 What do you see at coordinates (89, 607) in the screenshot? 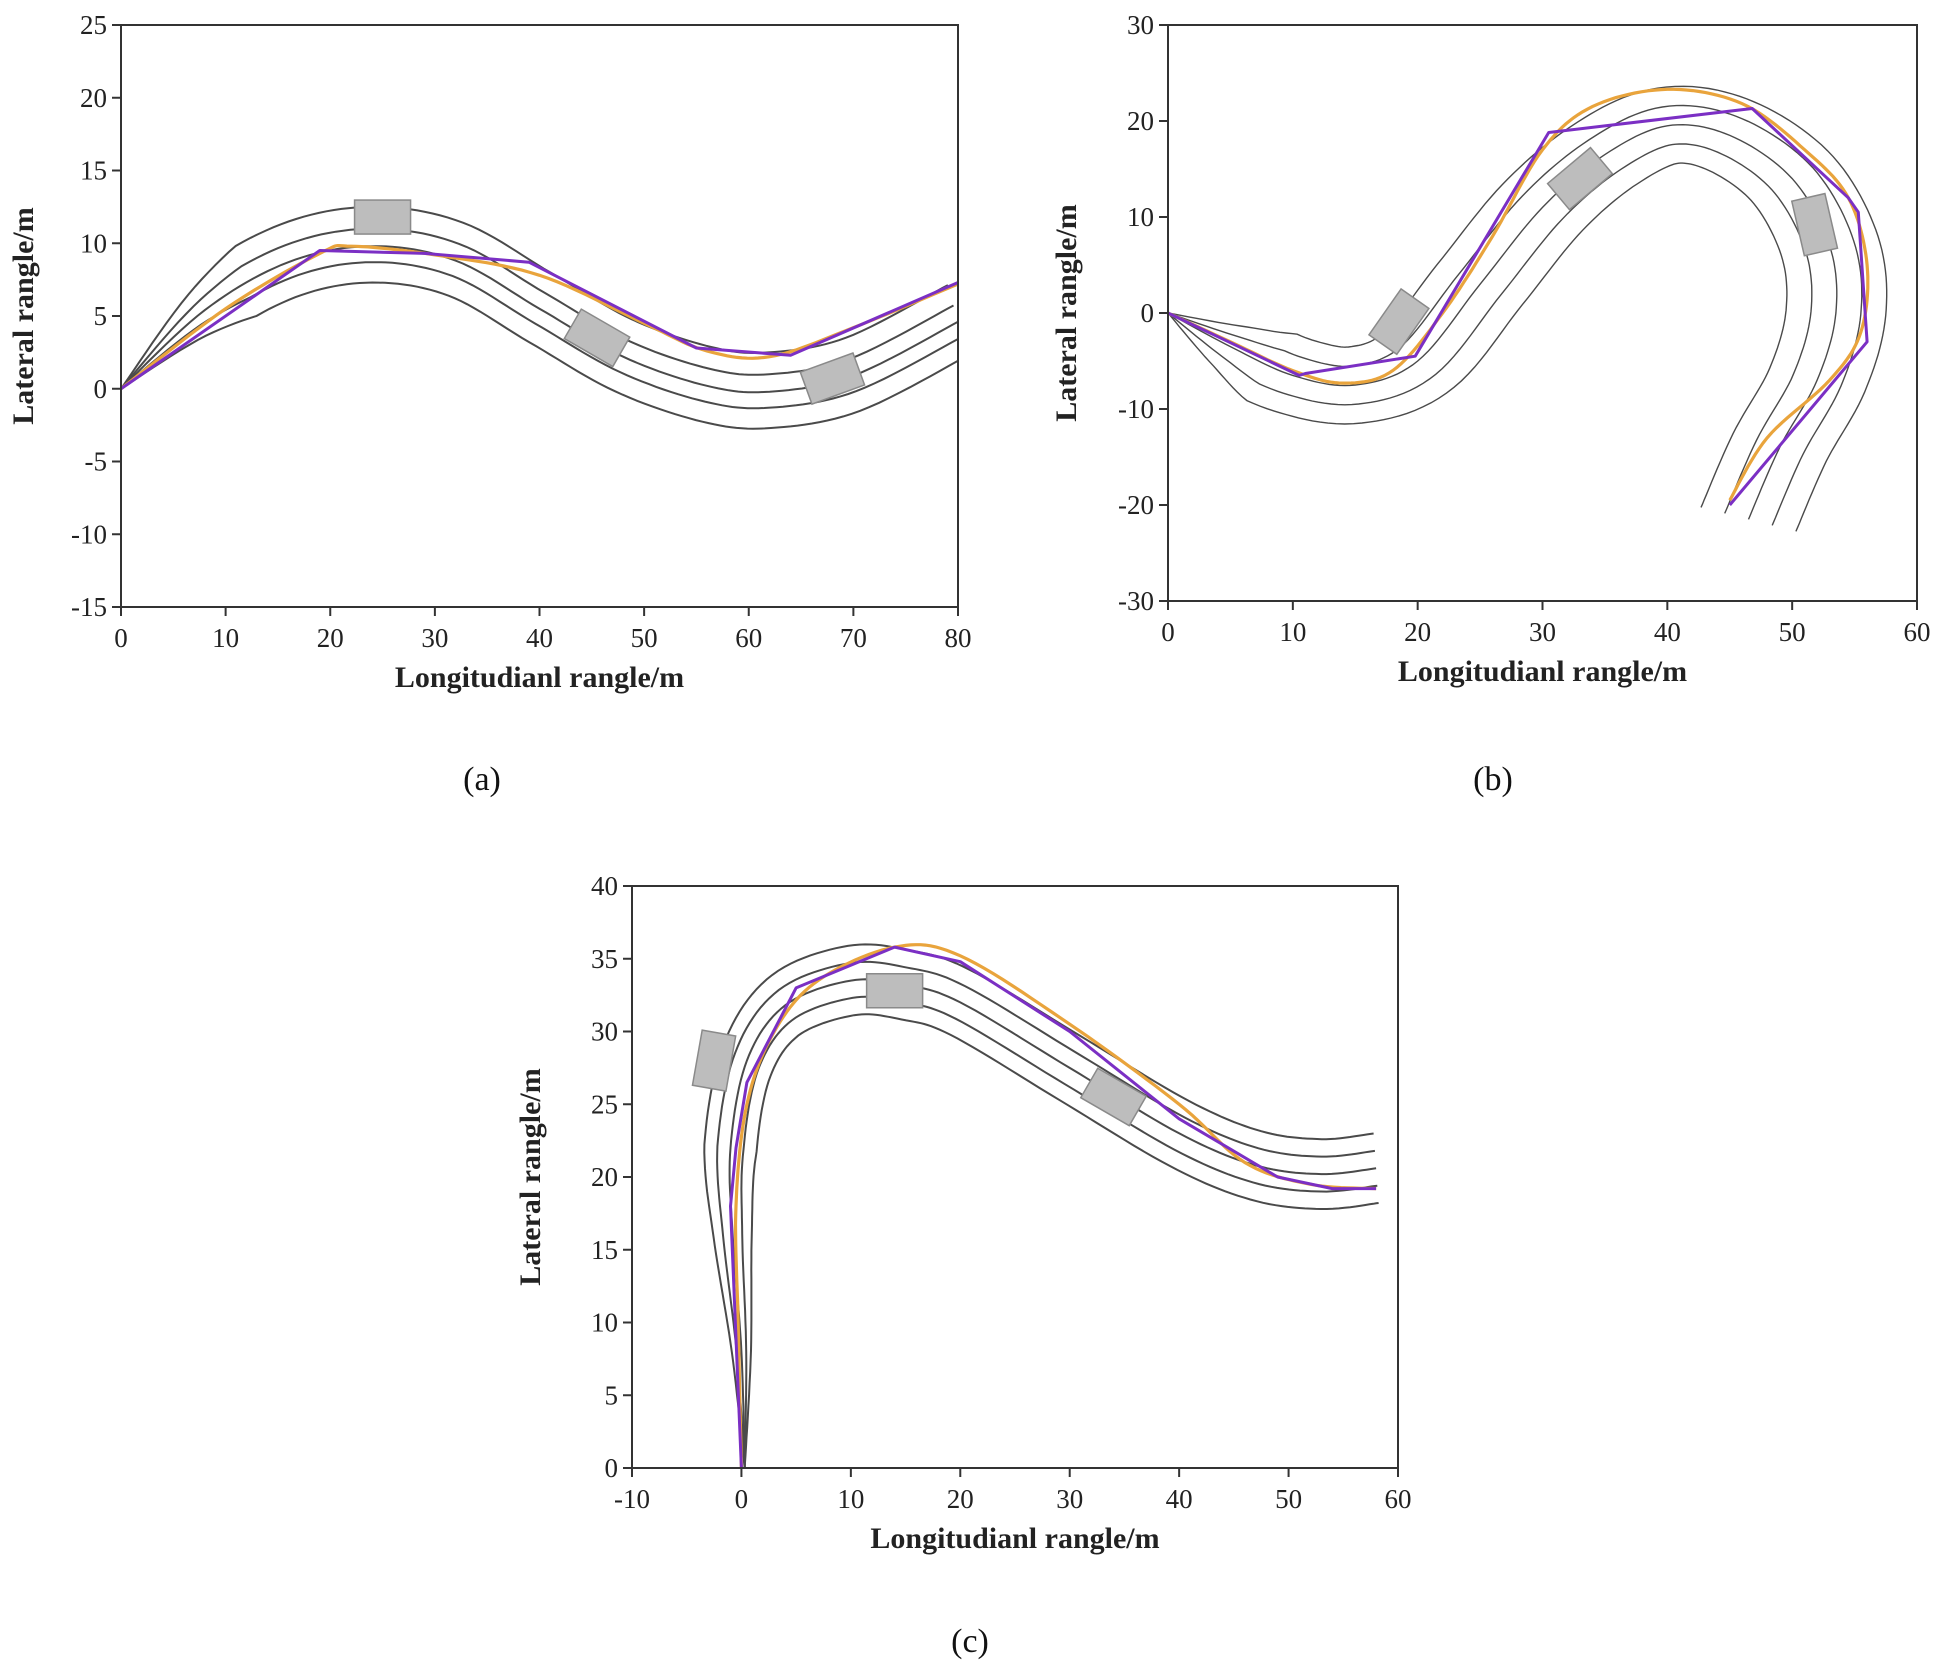
I see `y-tick-label: -15` at bounding box center [89, 607].